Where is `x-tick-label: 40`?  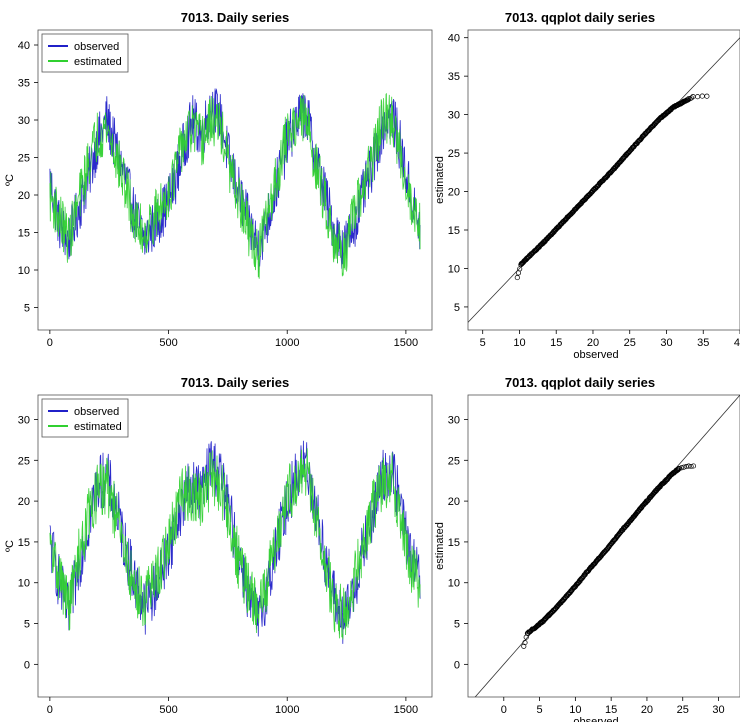 x-tick-label: 40 is located at coordinates (737, 343).